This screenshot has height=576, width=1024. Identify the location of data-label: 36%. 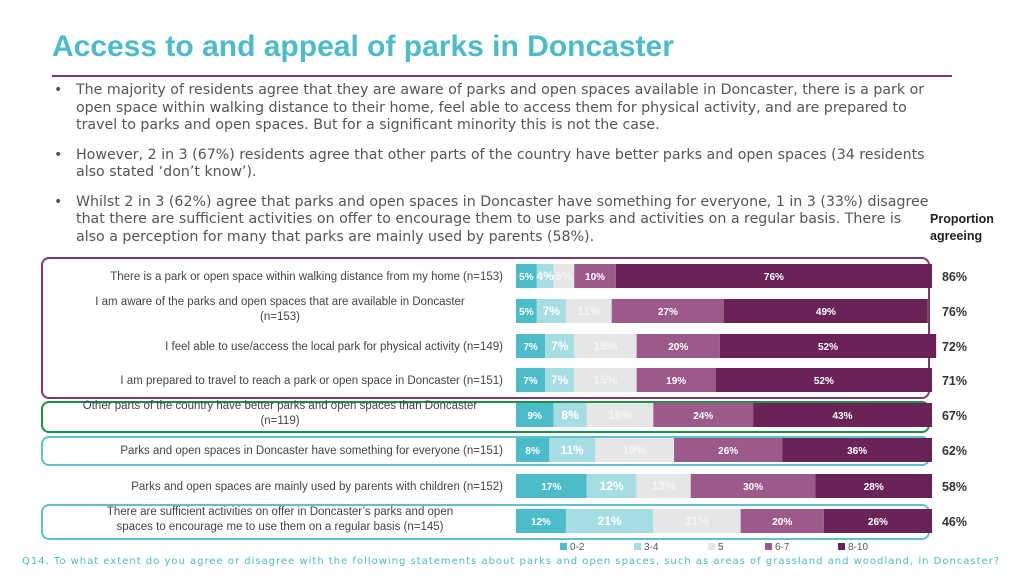
(857, 451).